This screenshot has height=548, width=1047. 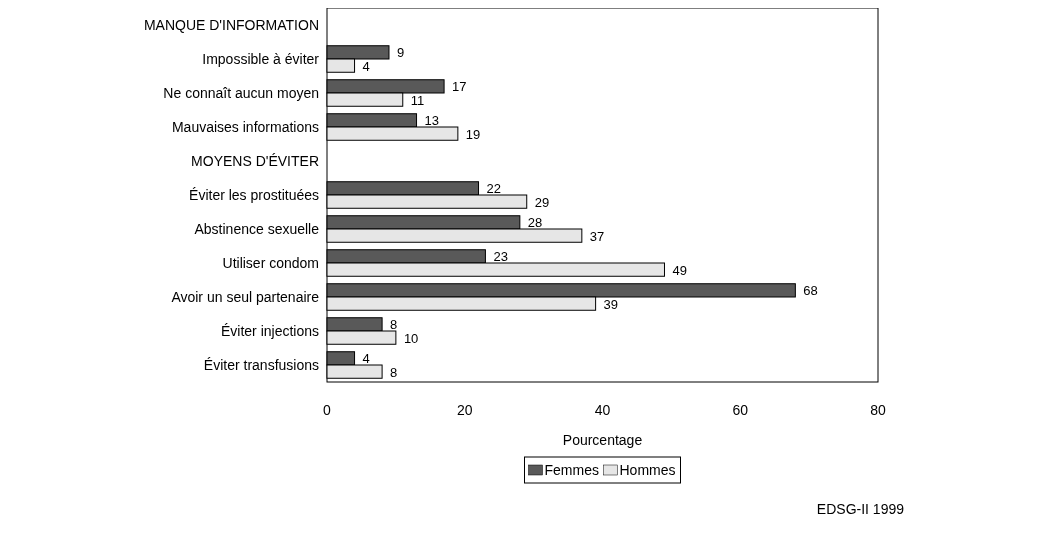 What do you see at coordinates (400, 53) in the screenshot?
I see `data-label: 9` at bounding box center [400, 53].